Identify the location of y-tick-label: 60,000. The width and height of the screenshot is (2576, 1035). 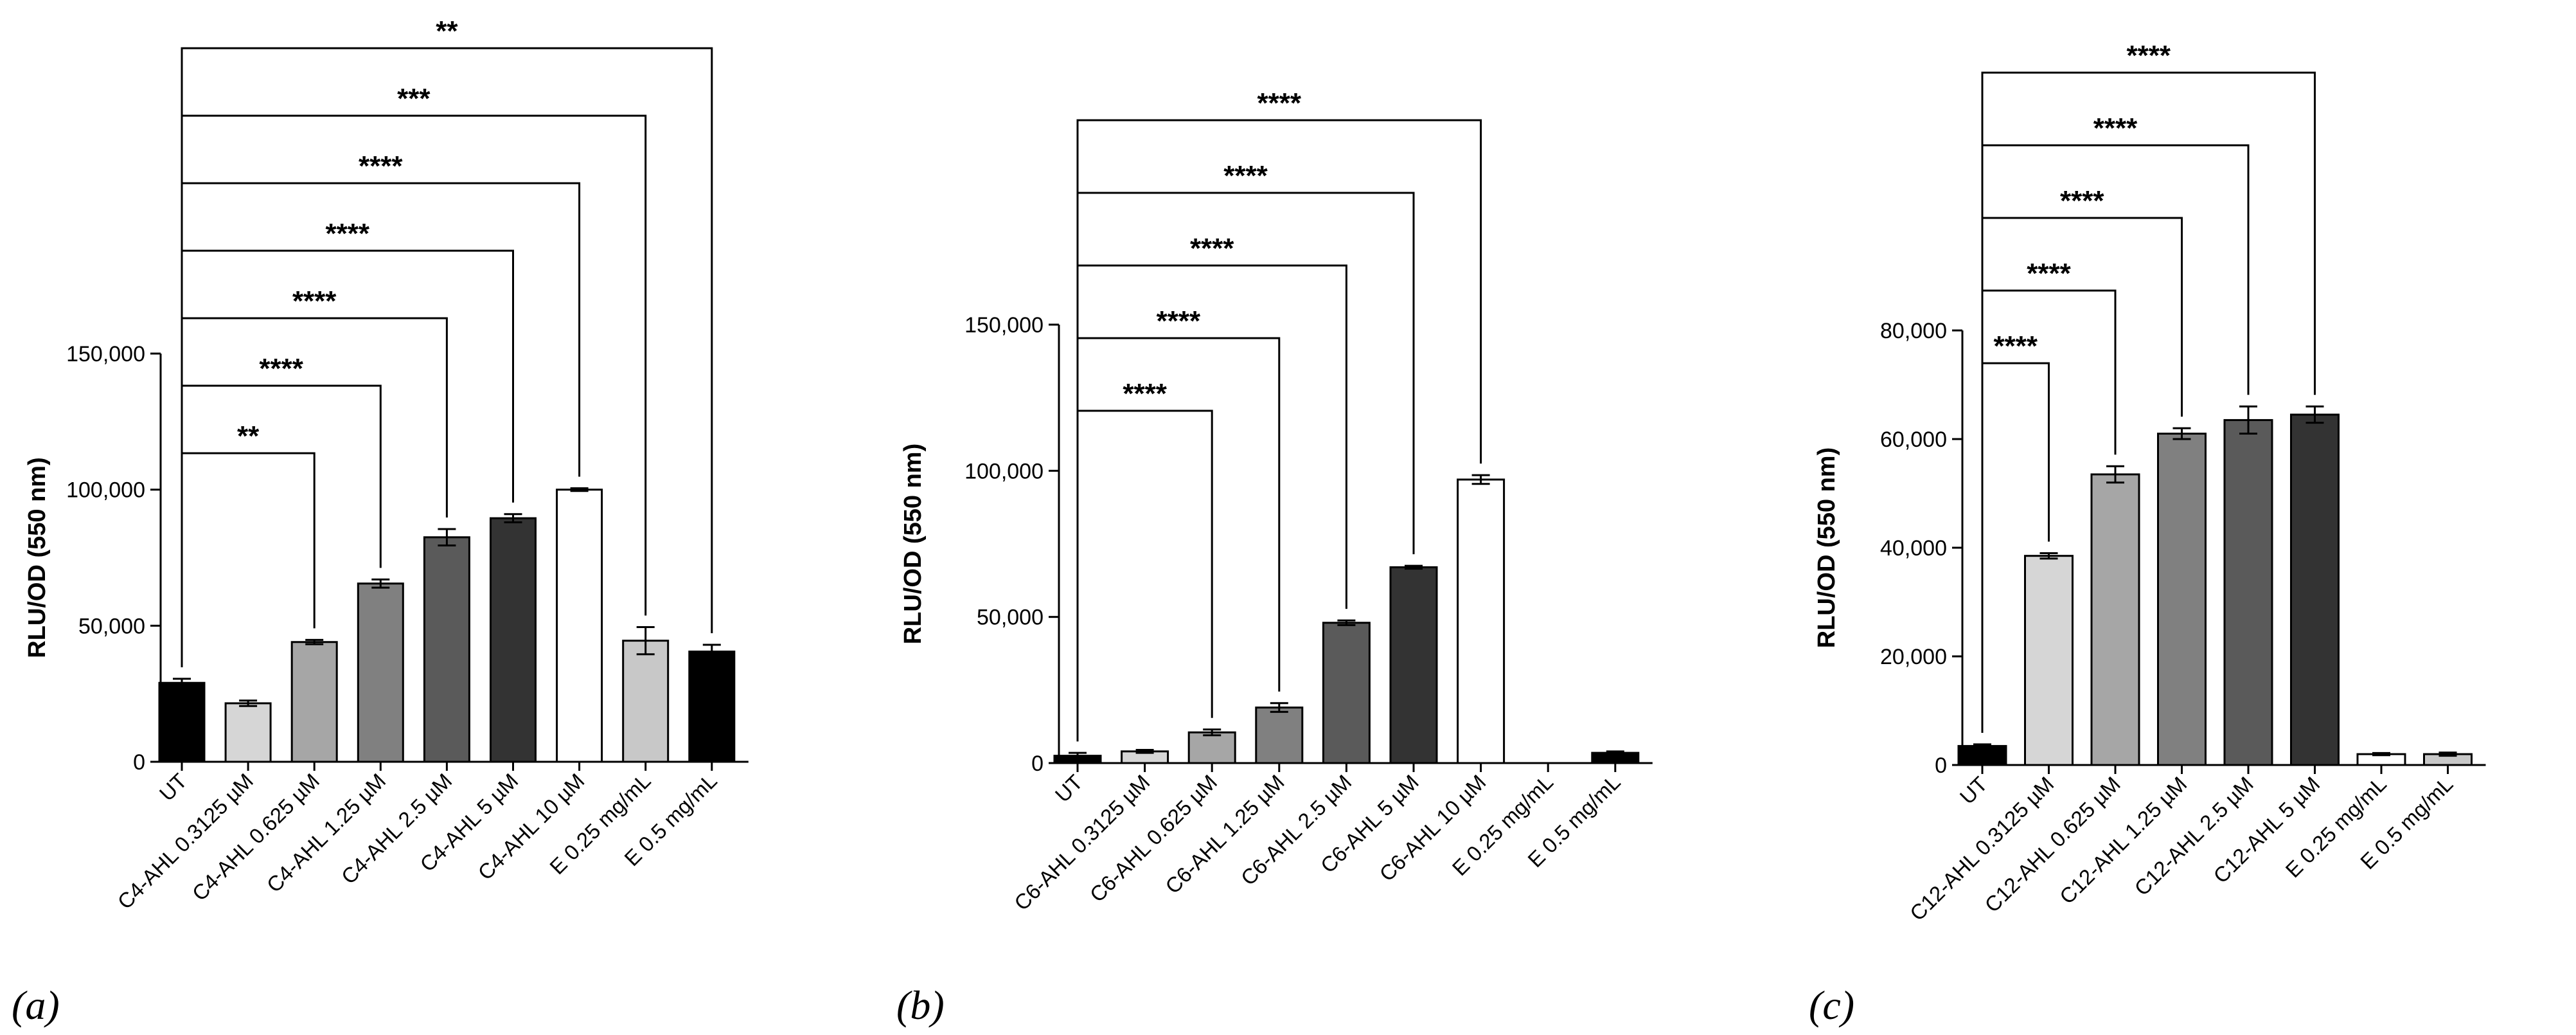
(1914, 440).